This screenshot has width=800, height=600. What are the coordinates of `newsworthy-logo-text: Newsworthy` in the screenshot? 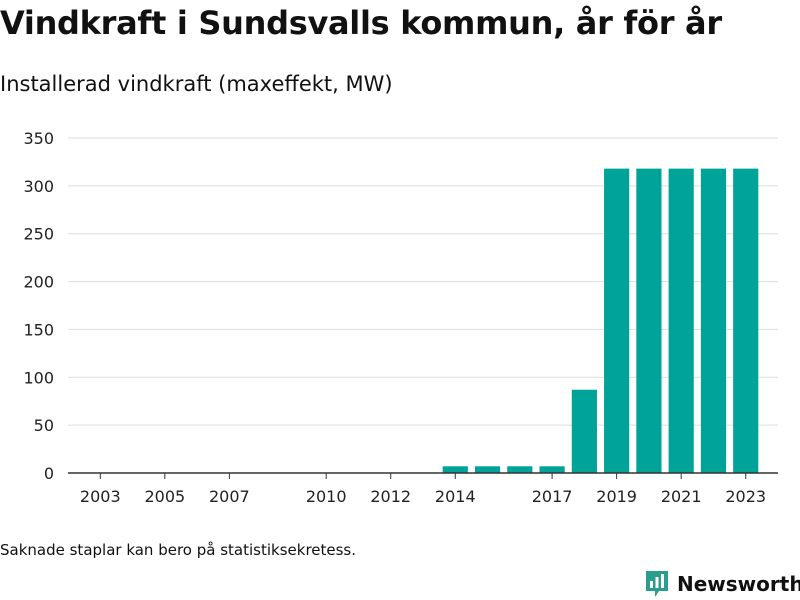 It's located at (738, 584).